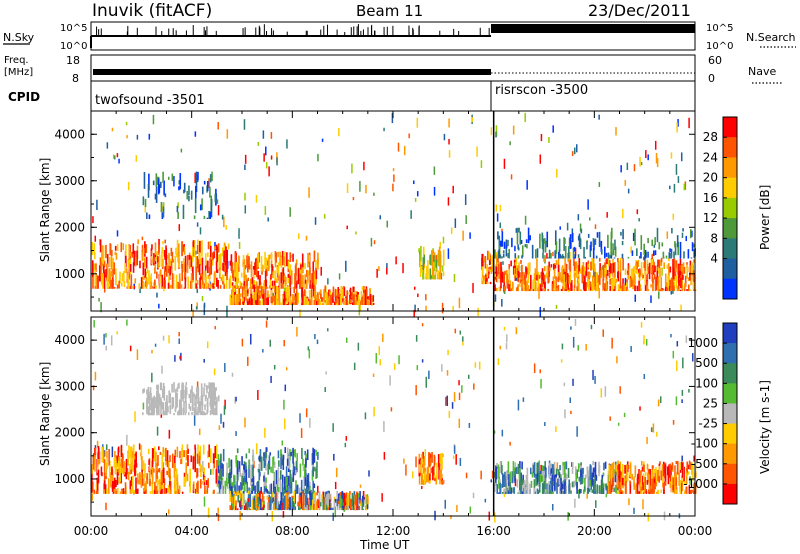 Image resolution: width=800 pixels, height=554 pixels. I want to click on colorbar-tick-label: 16, so click(710, 198).